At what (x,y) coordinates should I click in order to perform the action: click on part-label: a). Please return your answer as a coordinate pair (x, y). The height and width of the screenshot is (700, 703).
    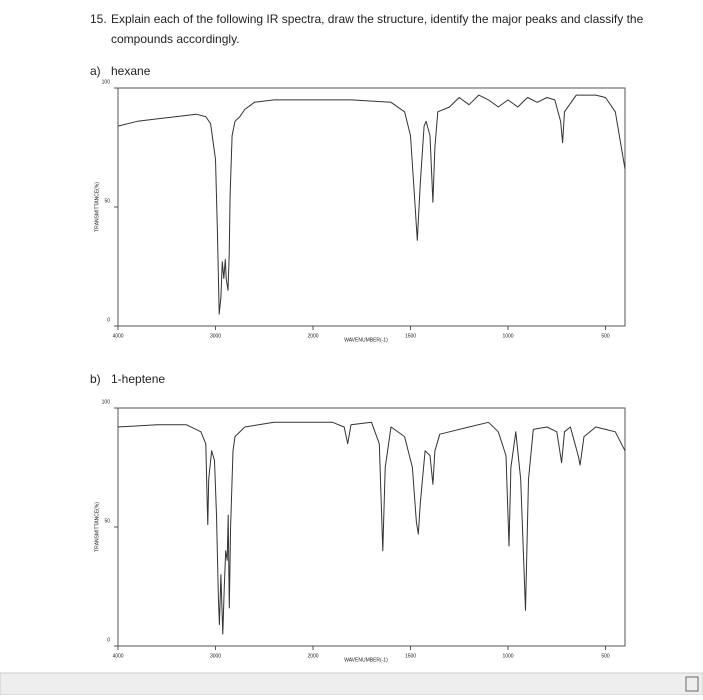
    Looking at the image, I should click on (95, 71).